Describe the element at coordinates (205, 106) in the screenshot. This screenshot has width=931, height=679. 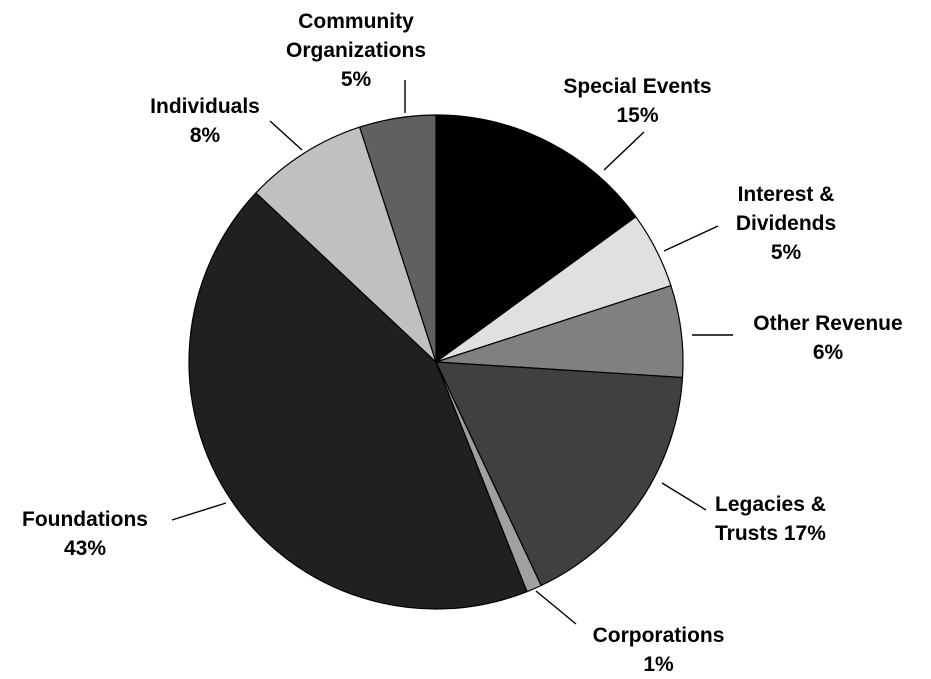
I see `label-individuals-name: Individuals` at that location.